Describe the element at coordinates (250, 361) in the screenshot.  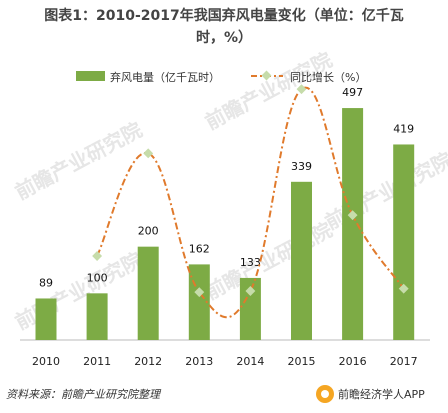
I see `x-tick-label: 2014` at that location.